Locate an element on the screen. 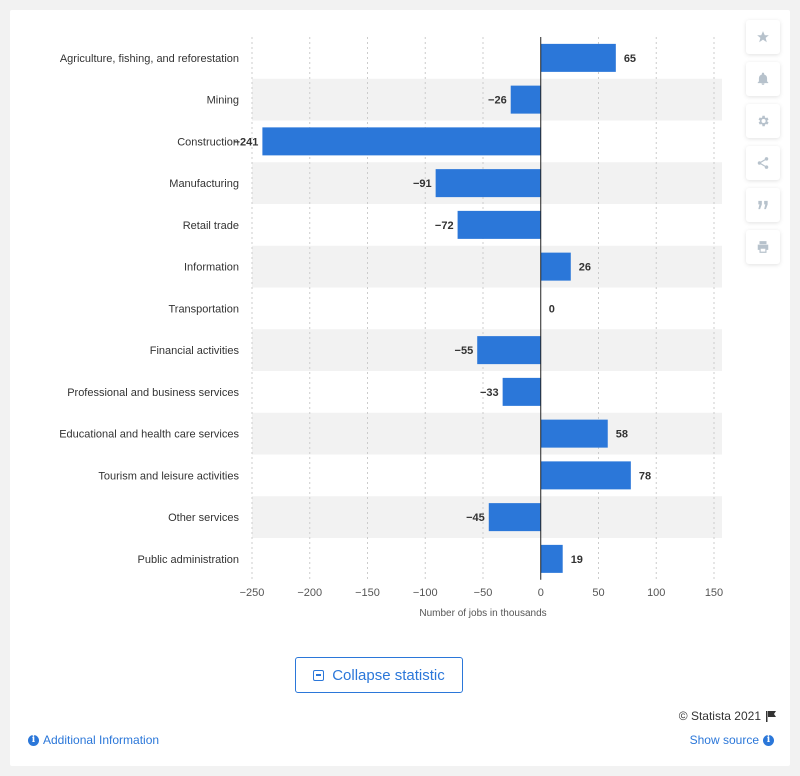  share-icon is located at coordinates (763, 163).